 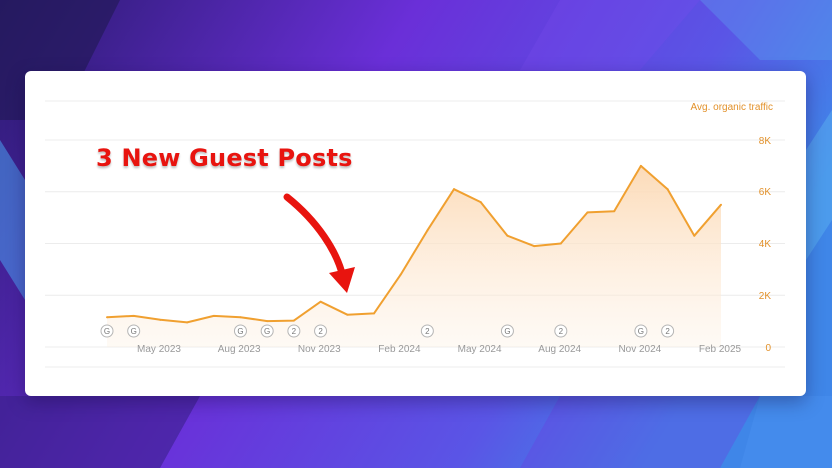 What do you see at coordinates (319, 349) in the screenshot?
I see `x-tick-label: Nov 2023` at bounding box center [319, 349].